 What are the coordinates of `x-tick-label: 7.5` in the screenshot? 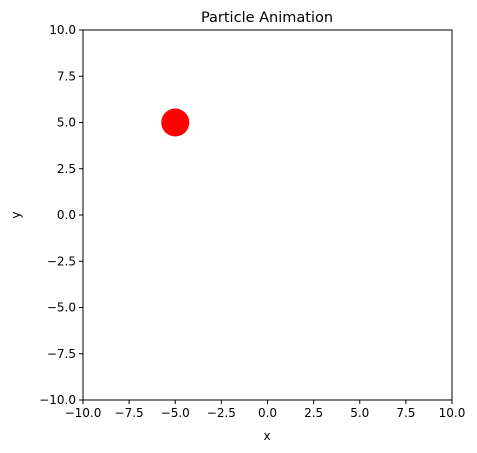 It's located at (405, 413).